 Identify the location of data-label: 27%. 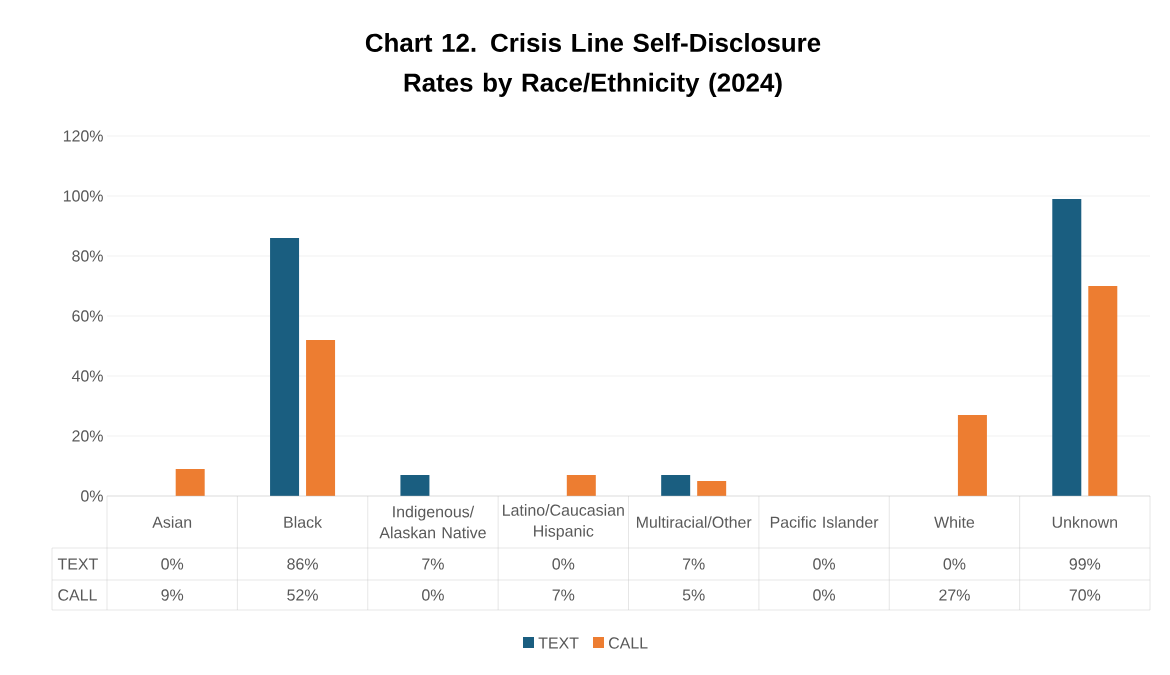
(954, 595).